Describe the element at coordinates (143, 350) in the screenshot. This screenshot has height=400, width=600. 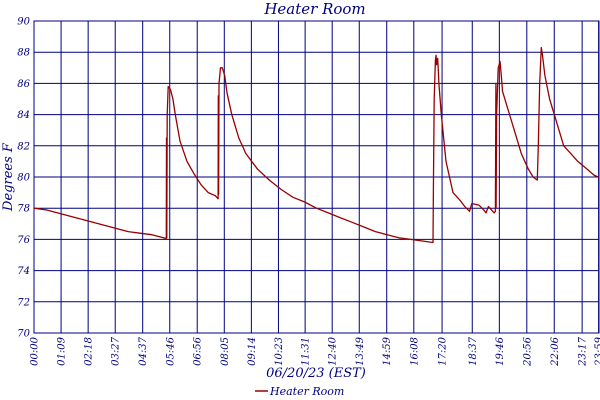
I see `x-tick-label: 04:37` at that location.